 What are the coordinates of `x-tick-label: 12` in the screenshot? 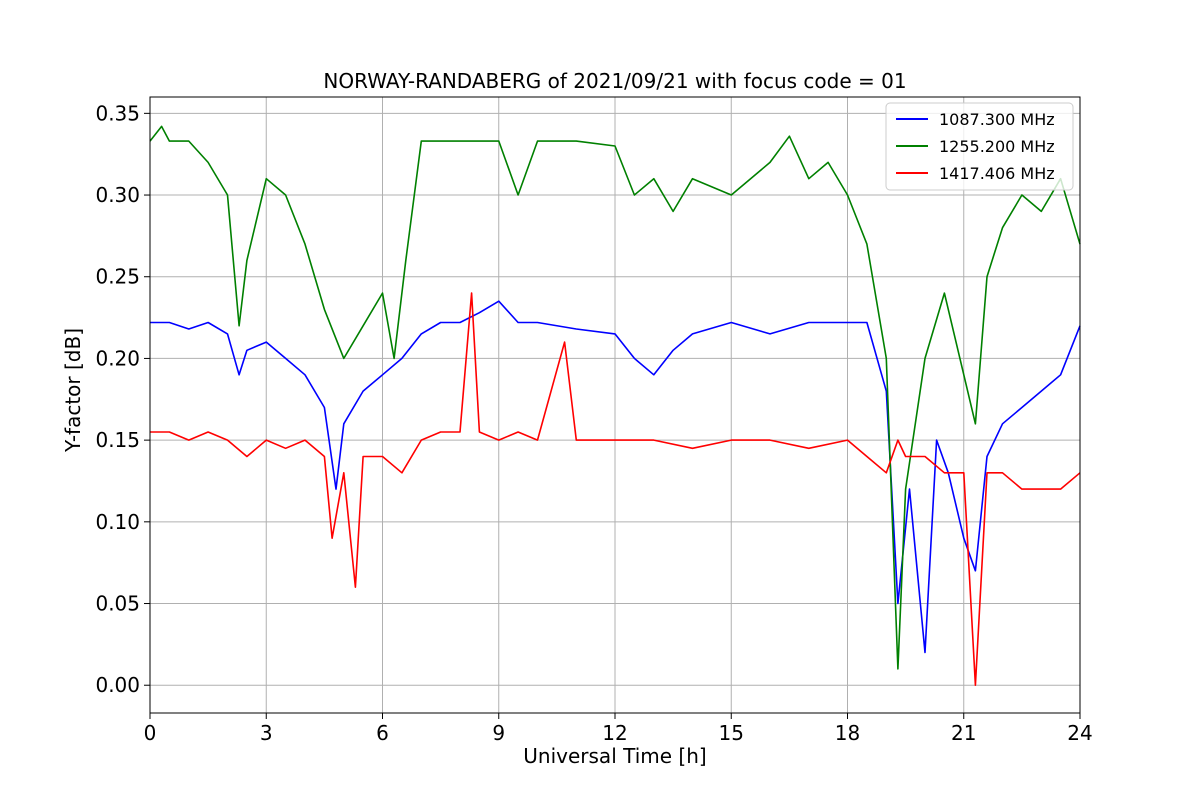 It's located at (614, 733).